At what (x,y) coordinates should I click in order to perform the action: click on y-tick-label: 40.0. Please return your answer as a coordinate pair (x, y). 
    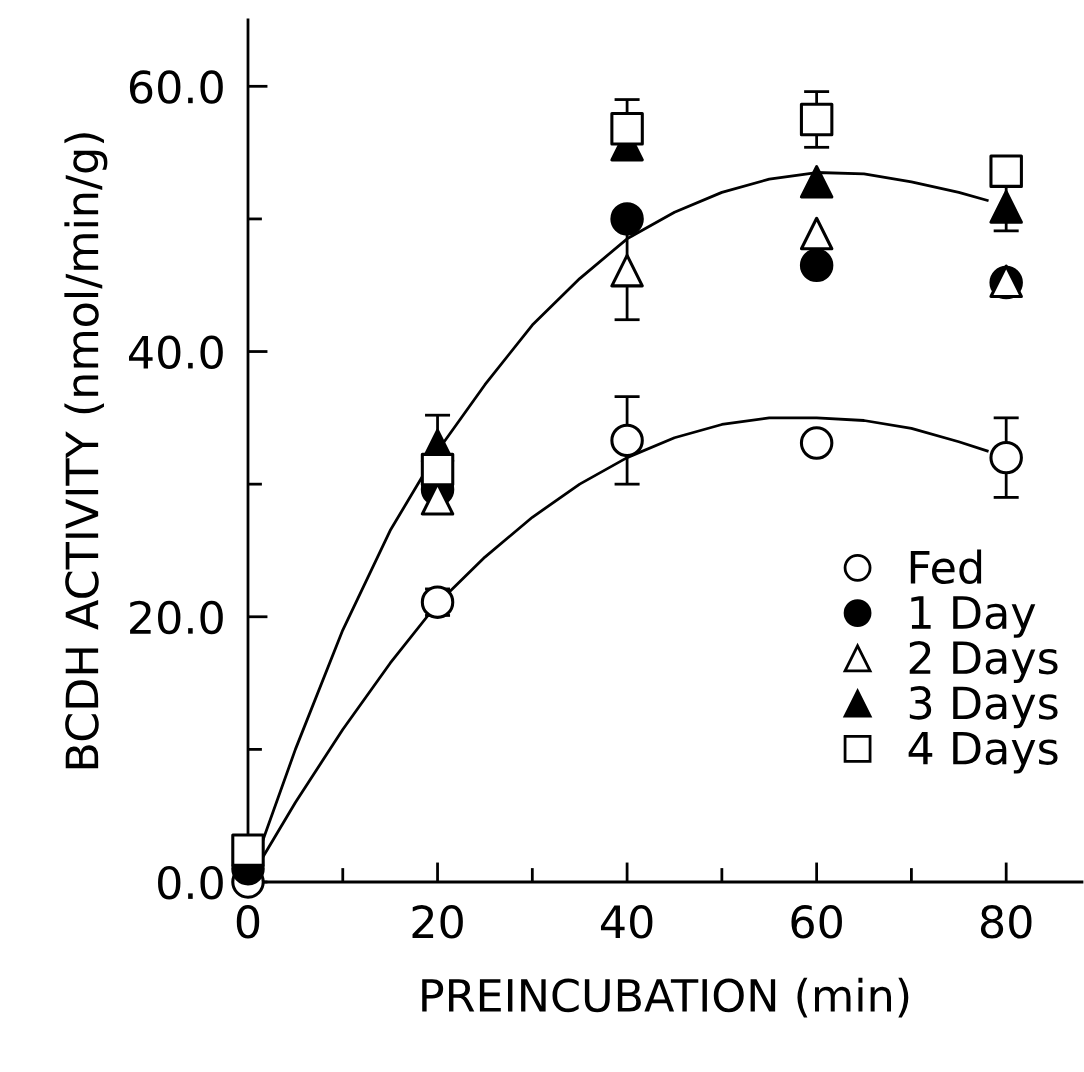
    Looking at the image, I should click on (175, 352).